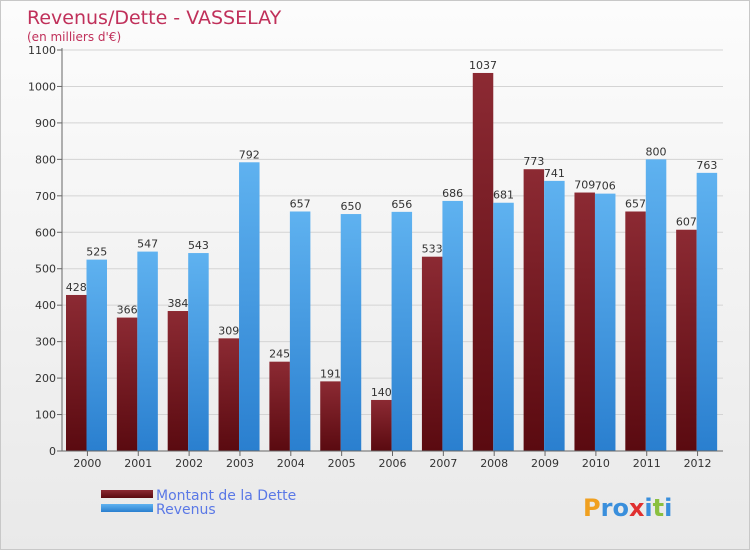 Image resolution: width=750 pixels, height=553 pixels. I want to click on y-tick-label: 700, so click(45, 196).